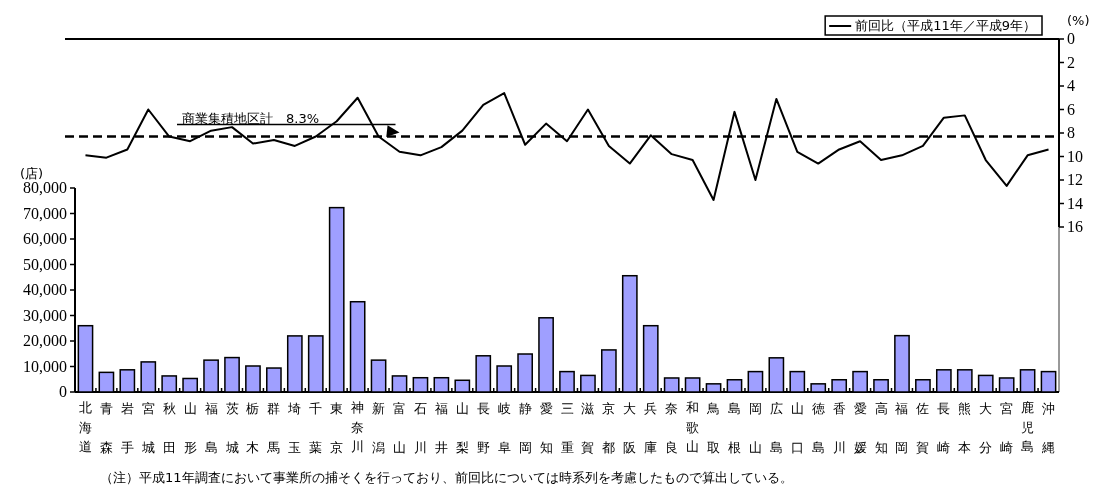  I want to click on category-label: 岡山, so click(755, 427).